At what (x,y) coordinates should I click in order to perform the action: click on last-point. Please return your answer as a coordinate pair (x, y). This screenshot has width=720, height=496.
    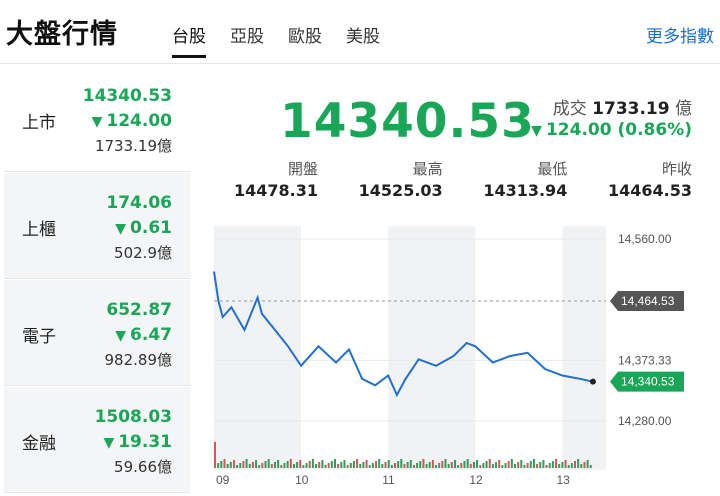
    Looking at the image, I should click on (592, 381).